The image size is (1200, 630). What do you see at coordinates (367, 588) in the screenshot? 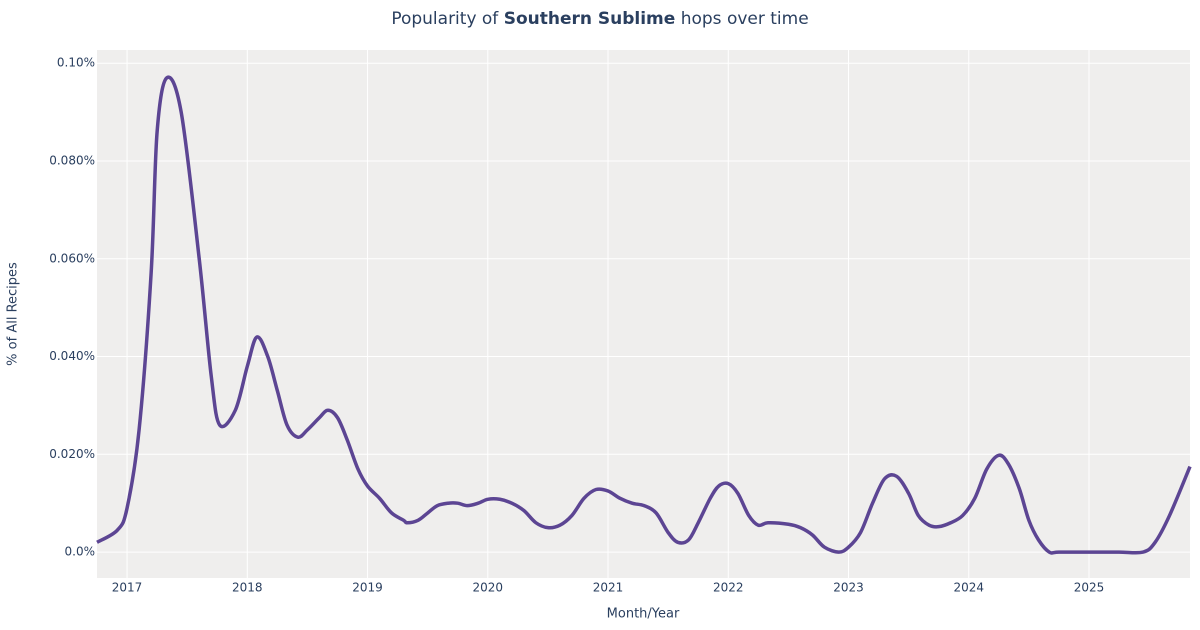
I see `x-tick-label: 2019` at bounding box center [367, 588].